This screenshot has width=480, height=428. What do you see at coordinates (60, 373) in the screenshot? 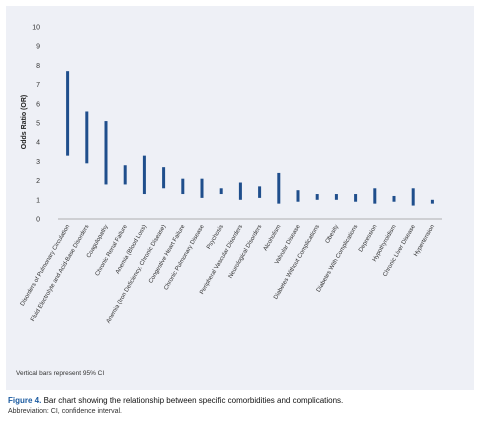
I see `footnote: Vertical bars represent 95% CI` at bounding box center [60, 373].